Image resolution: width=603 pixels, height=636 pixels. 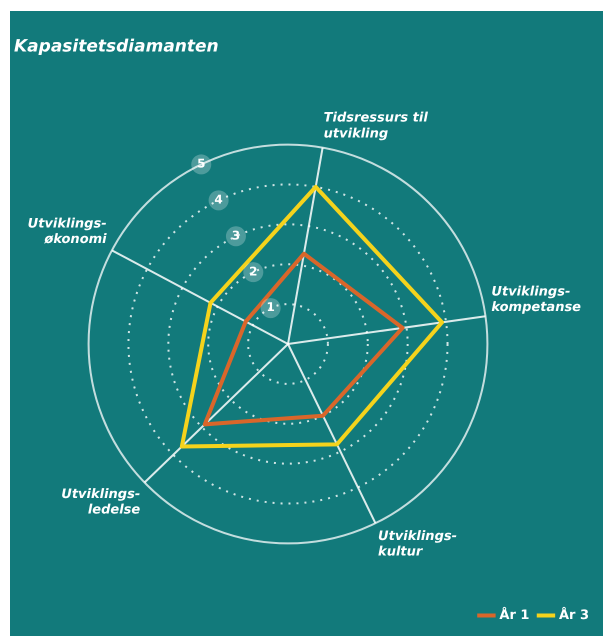 I want to click on spoke-label: Tidsressurs til utvikling, so click(x=376, y=126).